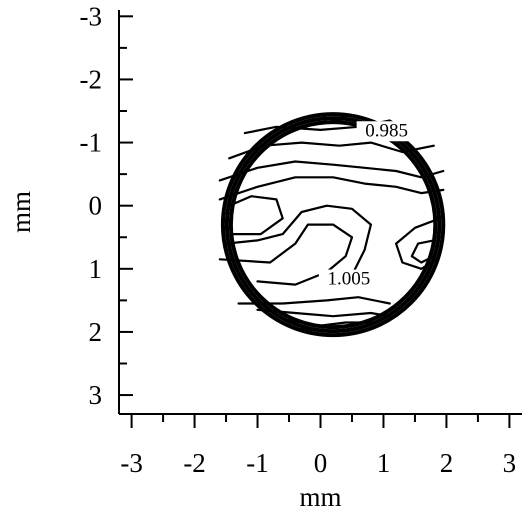  Describe the element at coordinates (21, 212) in the screenshot. I see `y-axis-label: mm` at that location.